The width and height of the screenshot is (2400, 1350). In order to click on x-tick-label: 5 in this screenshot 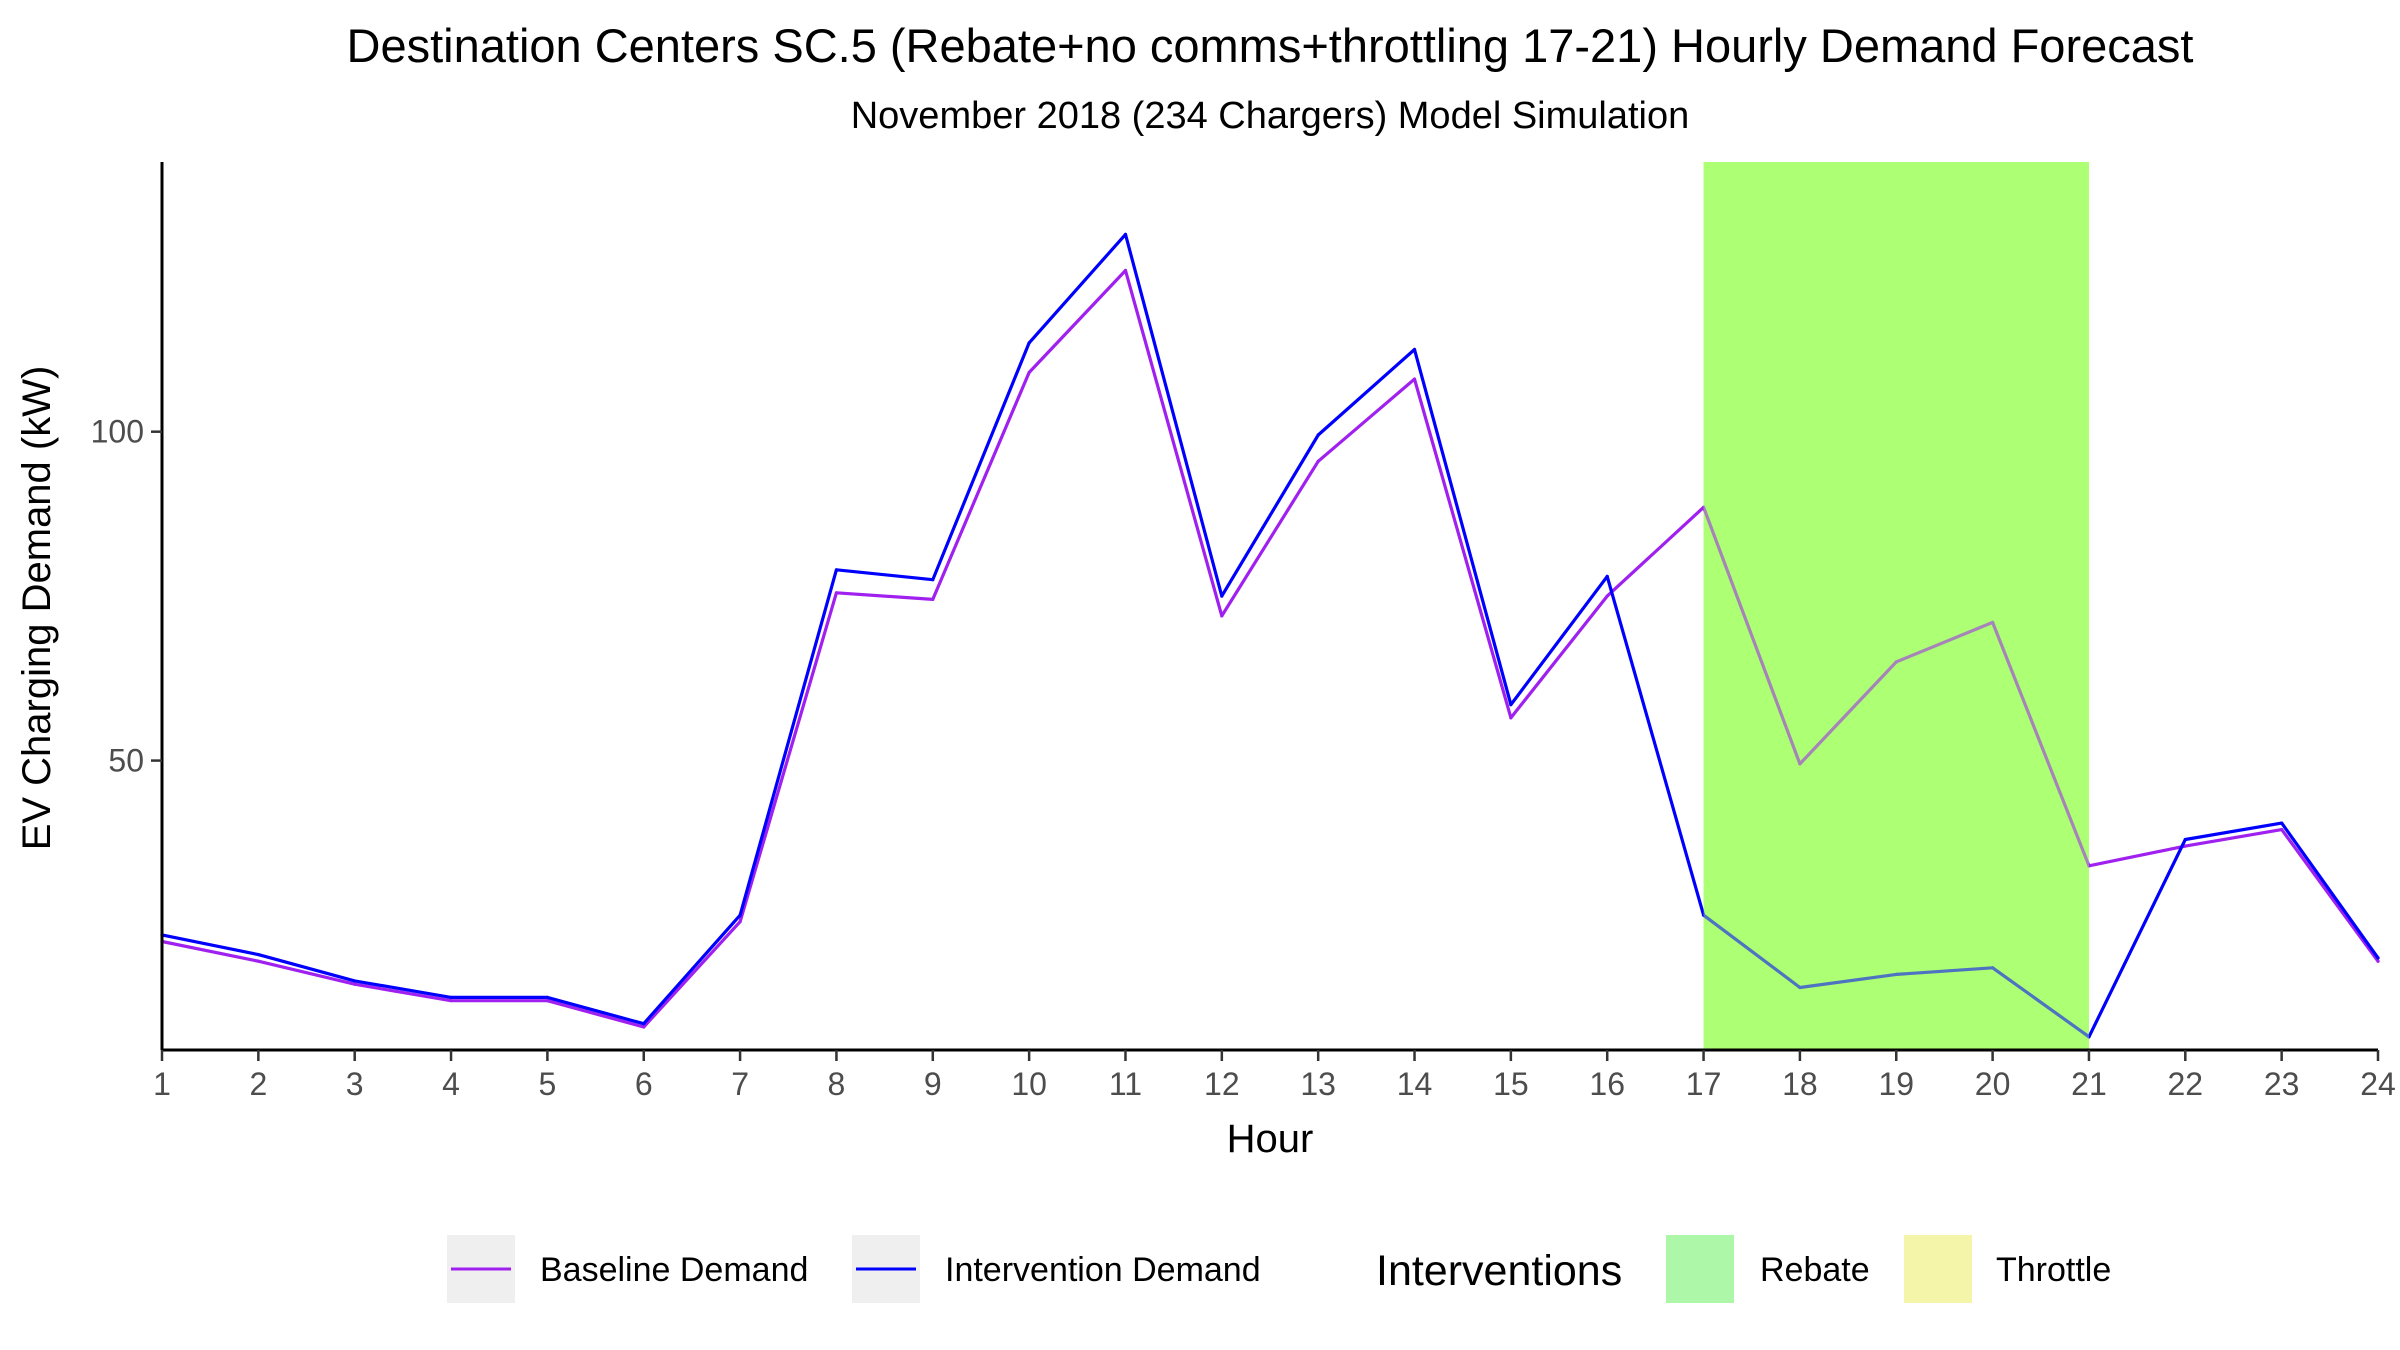, I will do `click(547, 1084)`.